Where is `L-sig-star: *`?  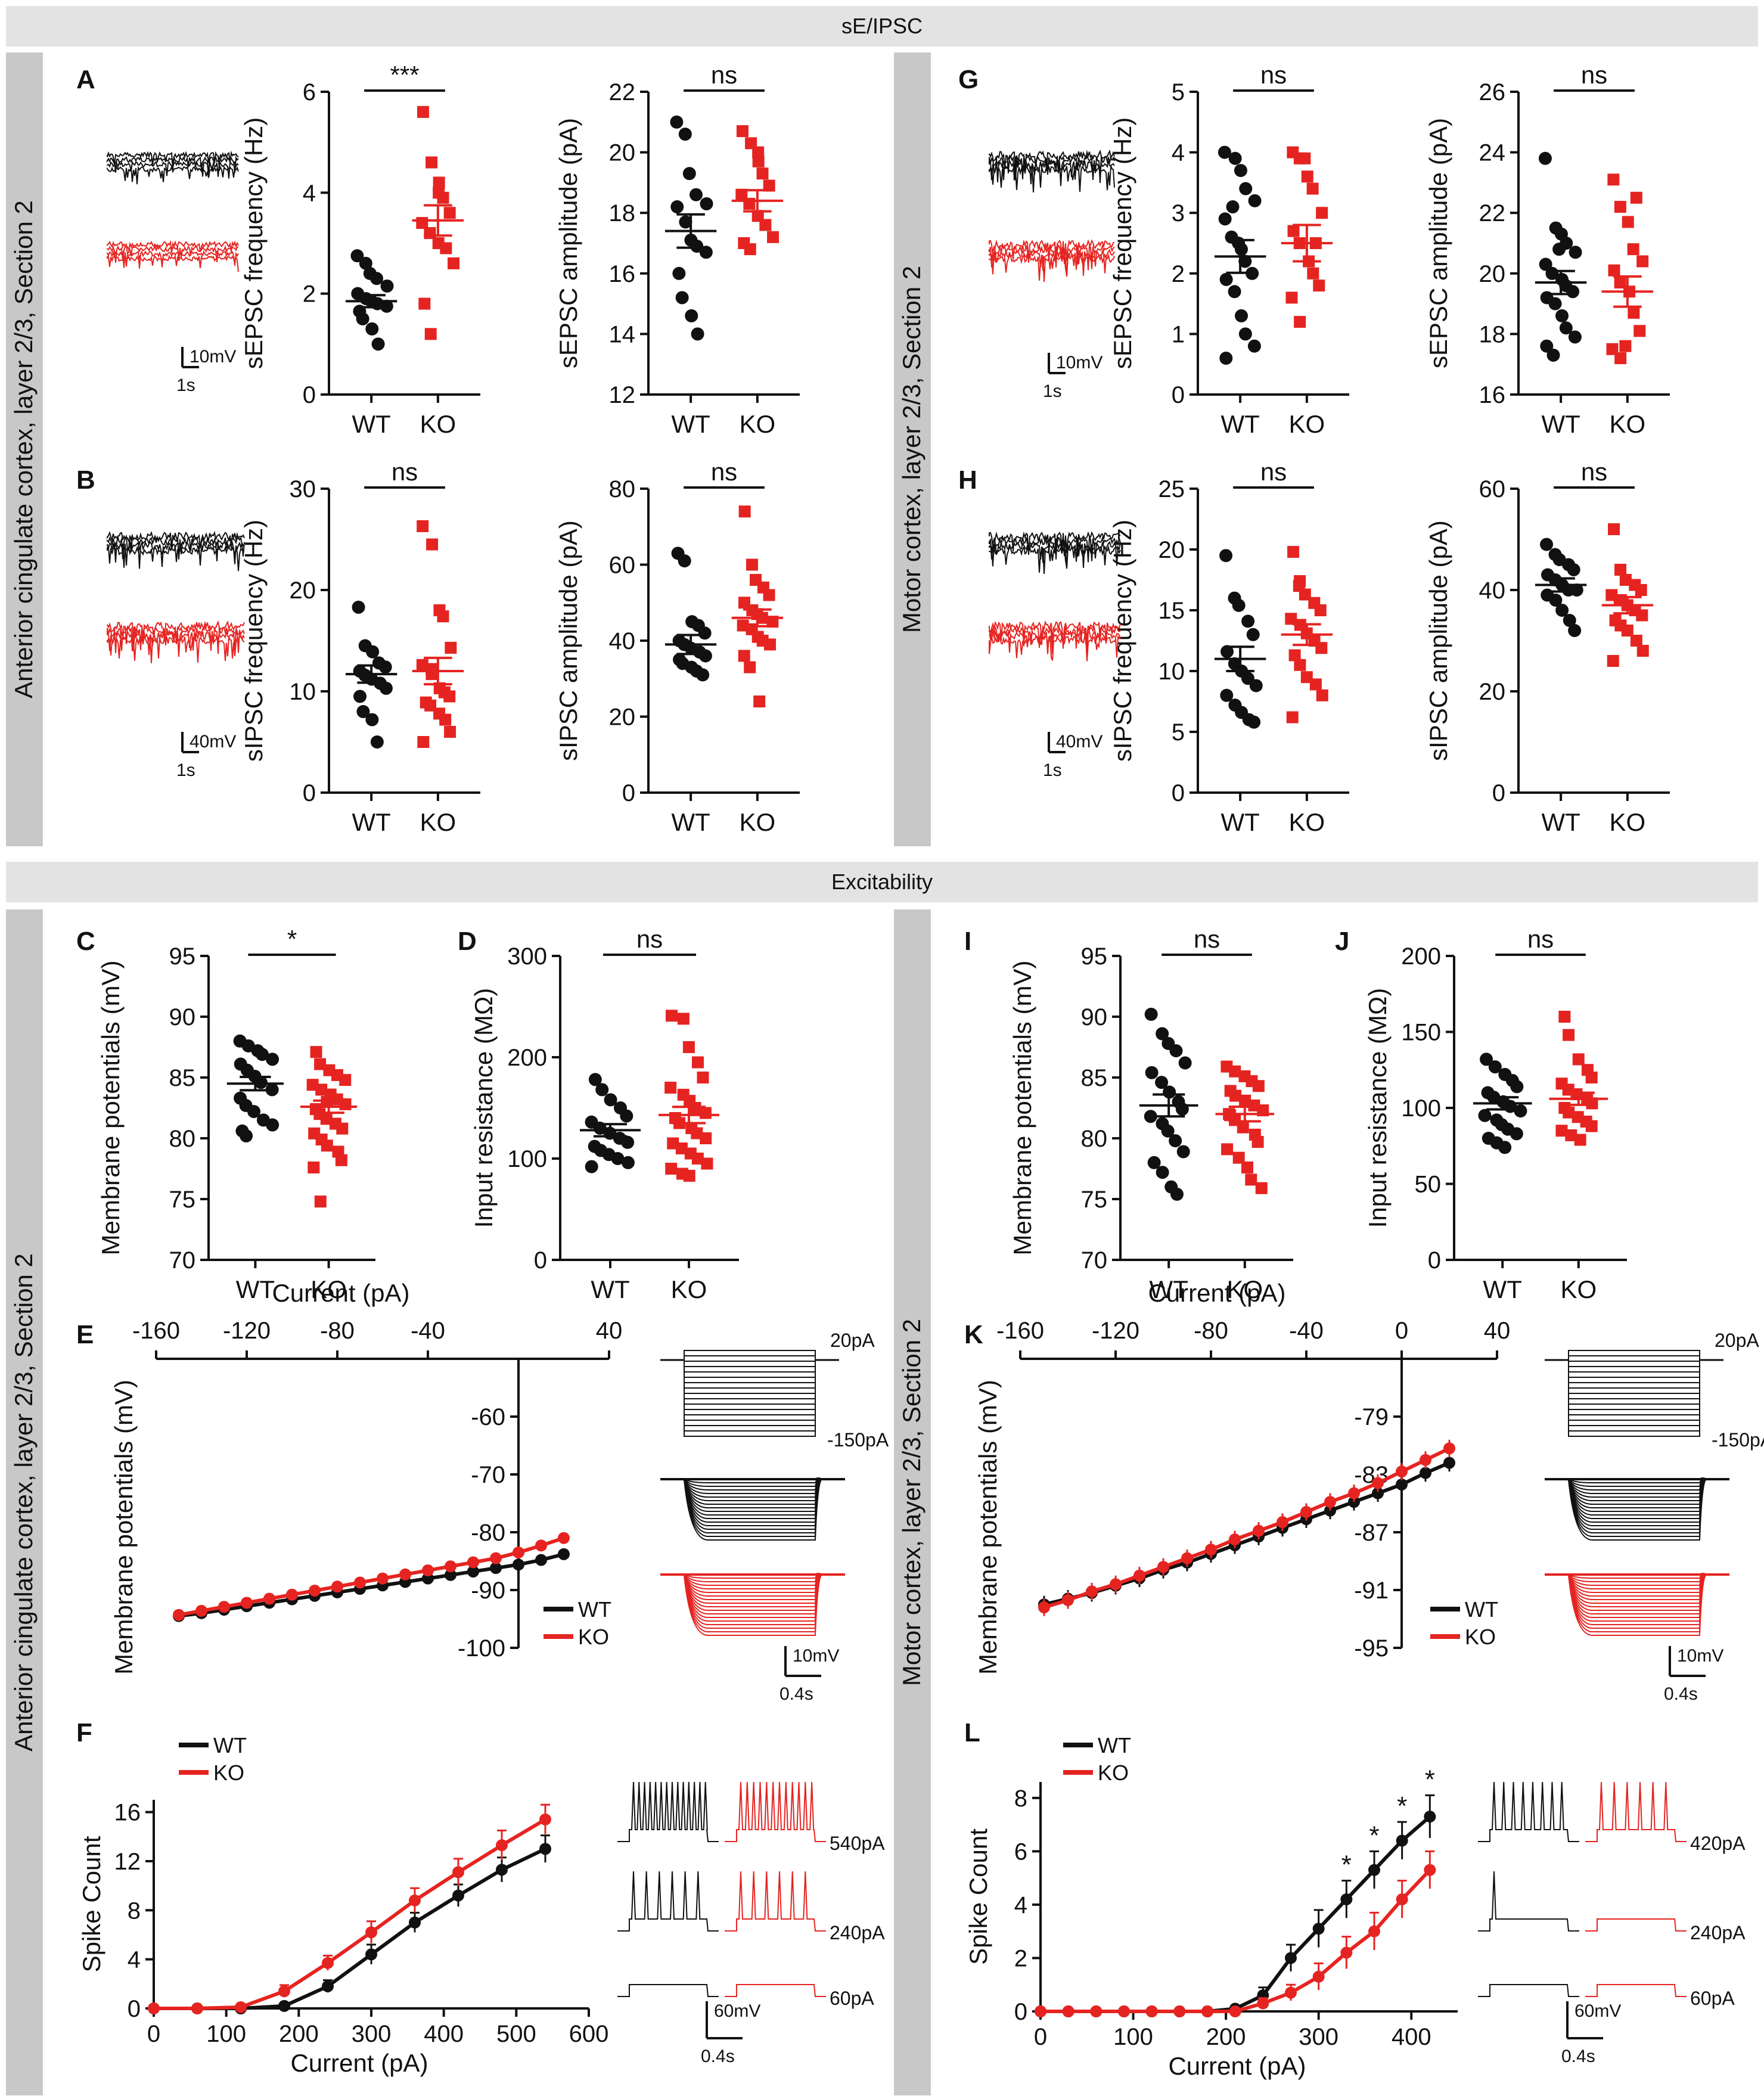 L-sig-star: * is located at coordinates (1347, 1865).